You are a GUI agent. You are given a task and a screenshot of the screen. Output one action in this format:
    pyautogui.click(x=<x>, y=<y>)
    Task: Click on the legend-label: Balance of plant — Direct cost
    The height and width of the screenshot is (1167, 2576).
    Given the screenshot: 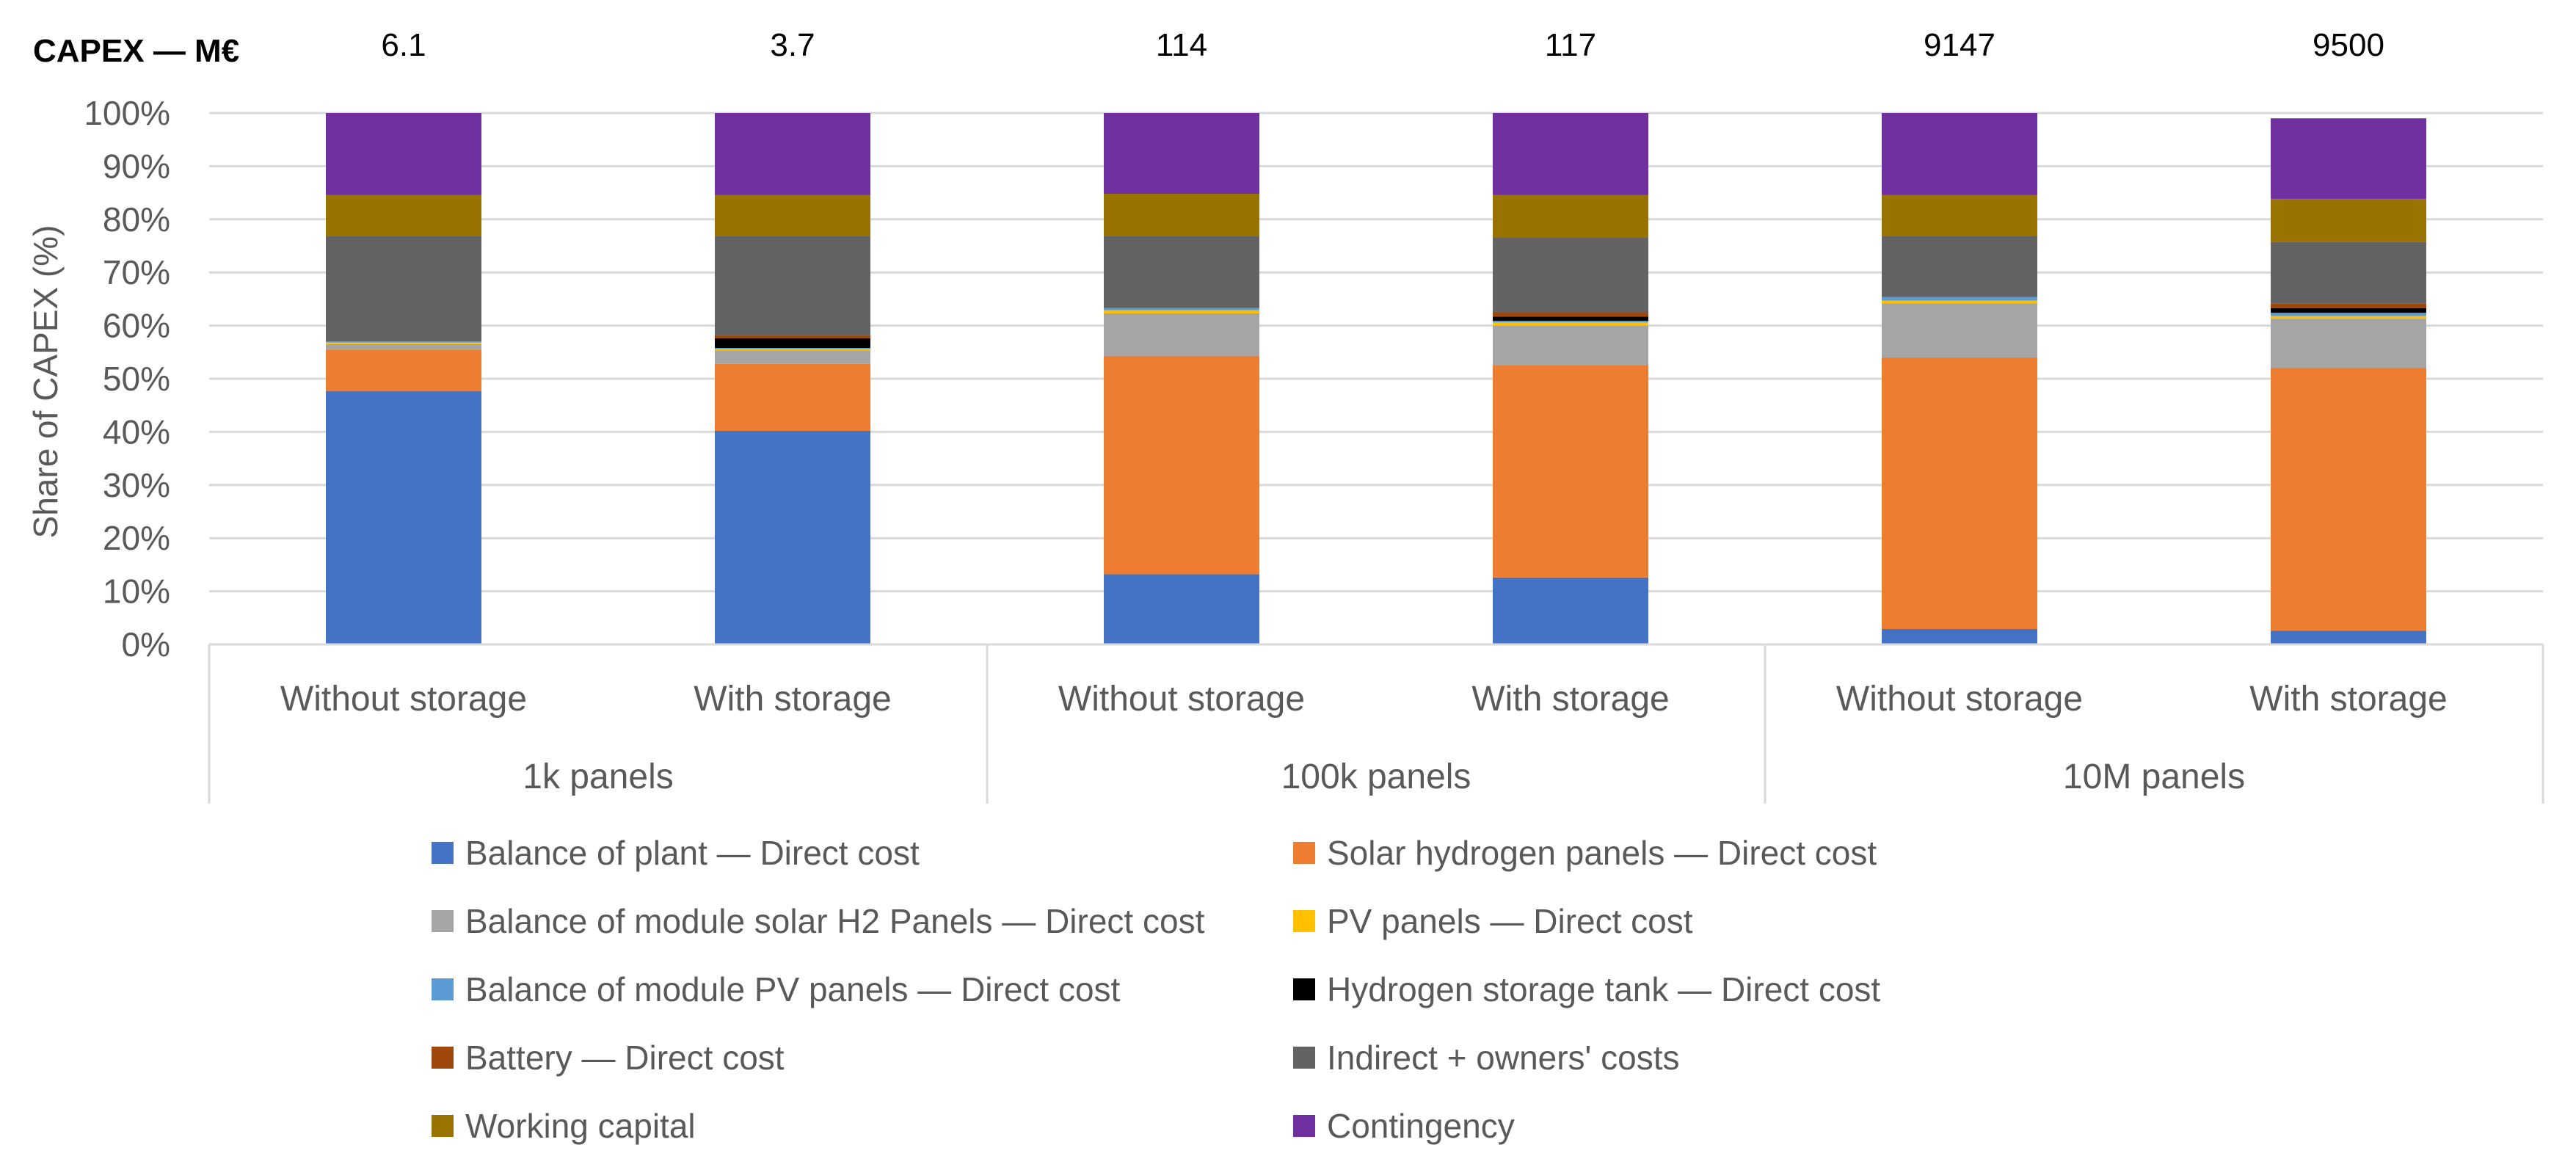 What is the action you would take?
    pyautogui.click(x=692, y=853)
    